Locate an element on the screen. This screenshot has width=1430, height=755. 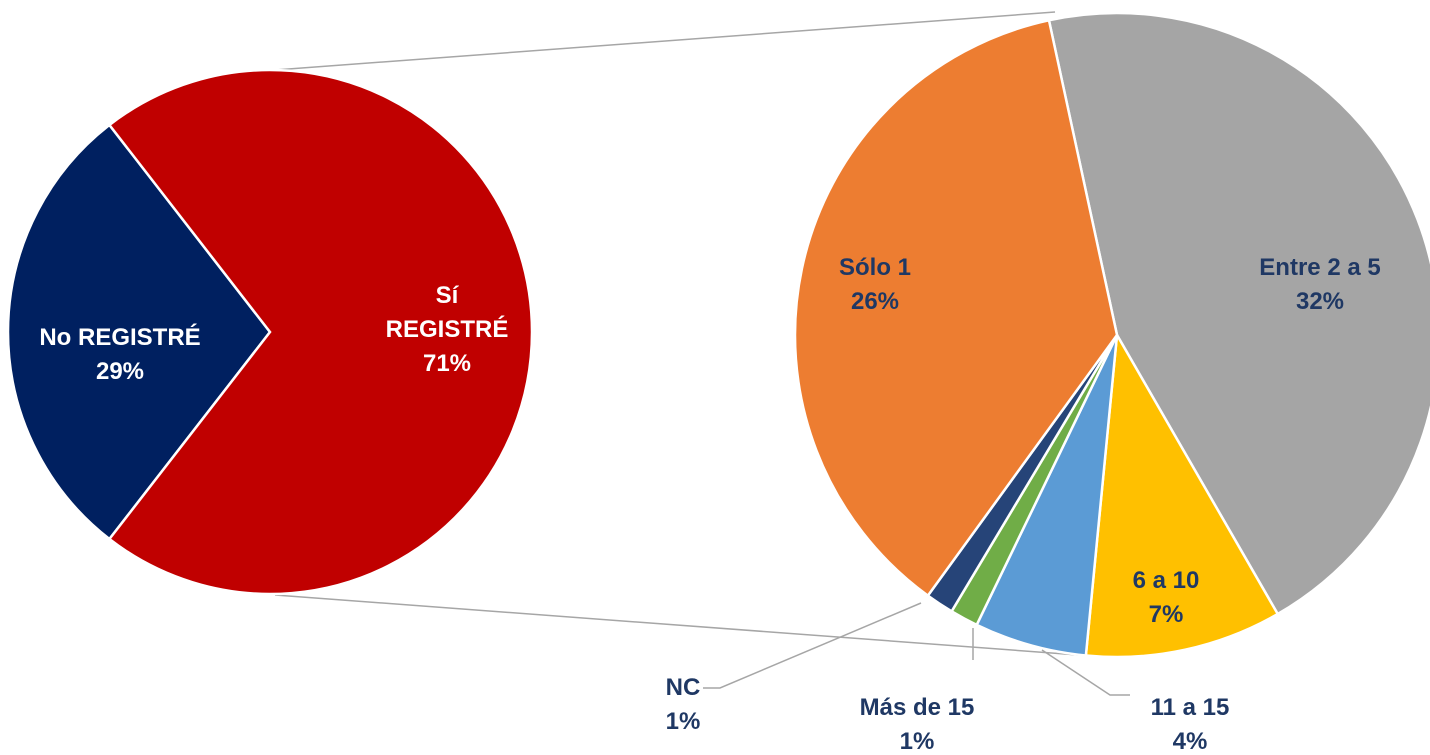
category-label: 11 a 15 is located at coordinates (1190, 707).